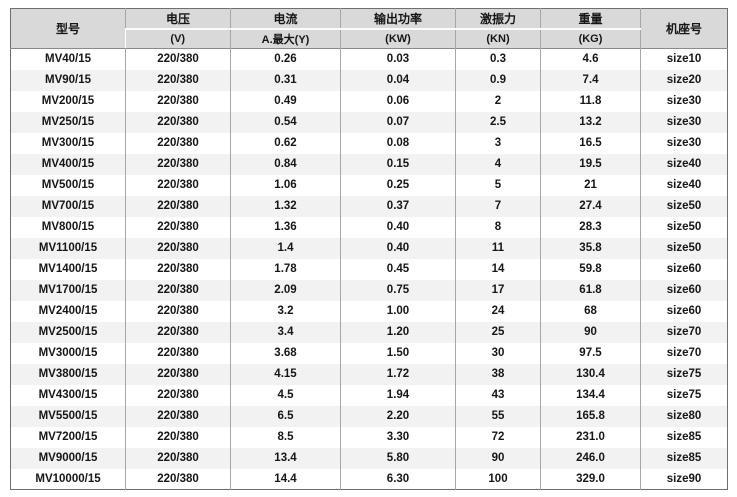 The height and width of the screenshot is (497, 737). What do you see at coordinates (590, 269) in the screenshot?
I see `weight-cell: 59.8` at bounding box center [590, 269].